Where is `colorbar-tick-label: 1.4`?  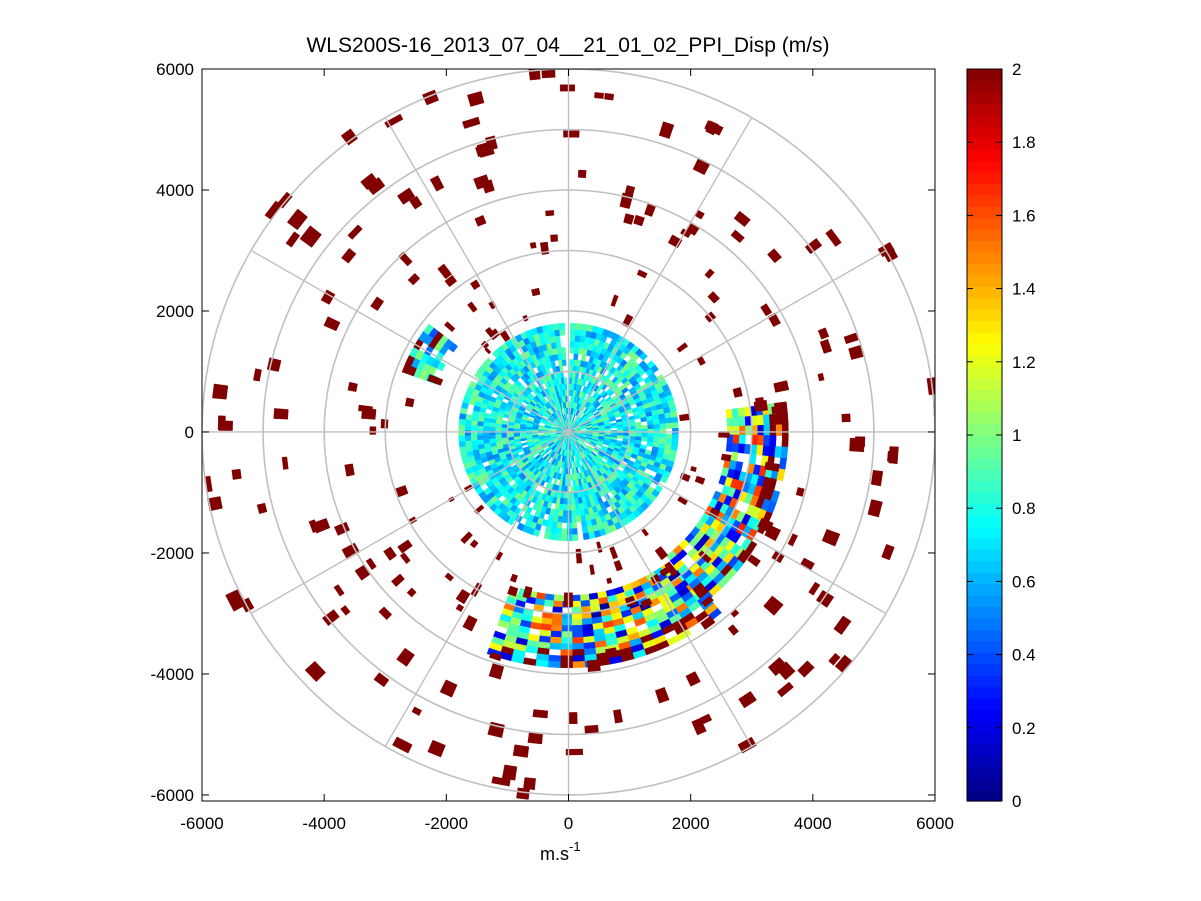 colorbar-tick-label: 1.4 is located at coordinates (1024, 289).